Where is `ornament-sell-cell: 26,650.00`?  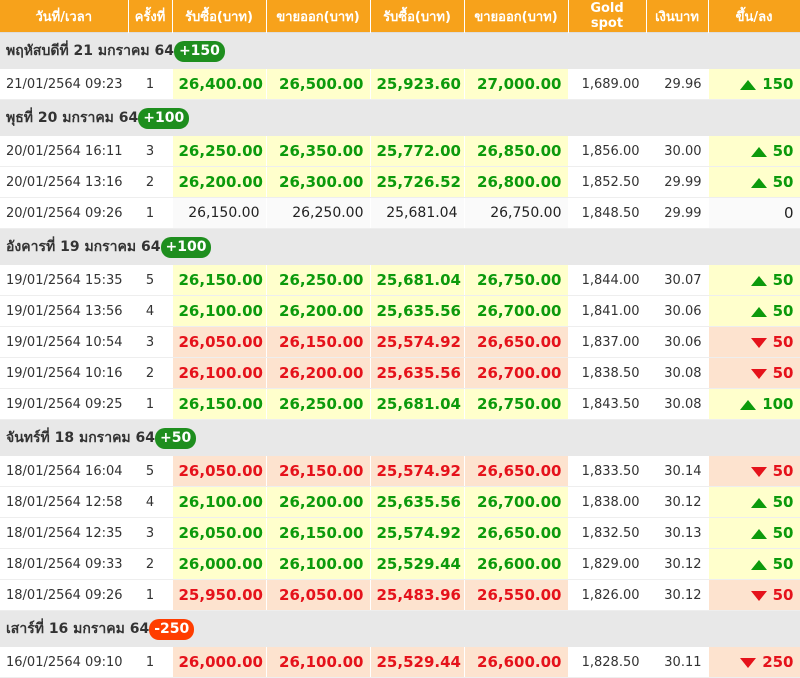
ornament-sell-cell: 26,650.00 is located at coordinates (516, 533).